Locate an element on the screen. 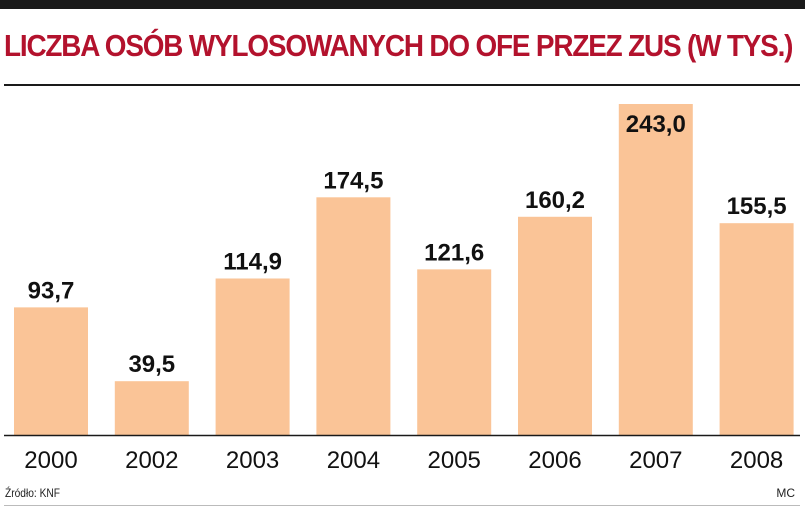  bar-2005 is located at coordinates (454, 352).